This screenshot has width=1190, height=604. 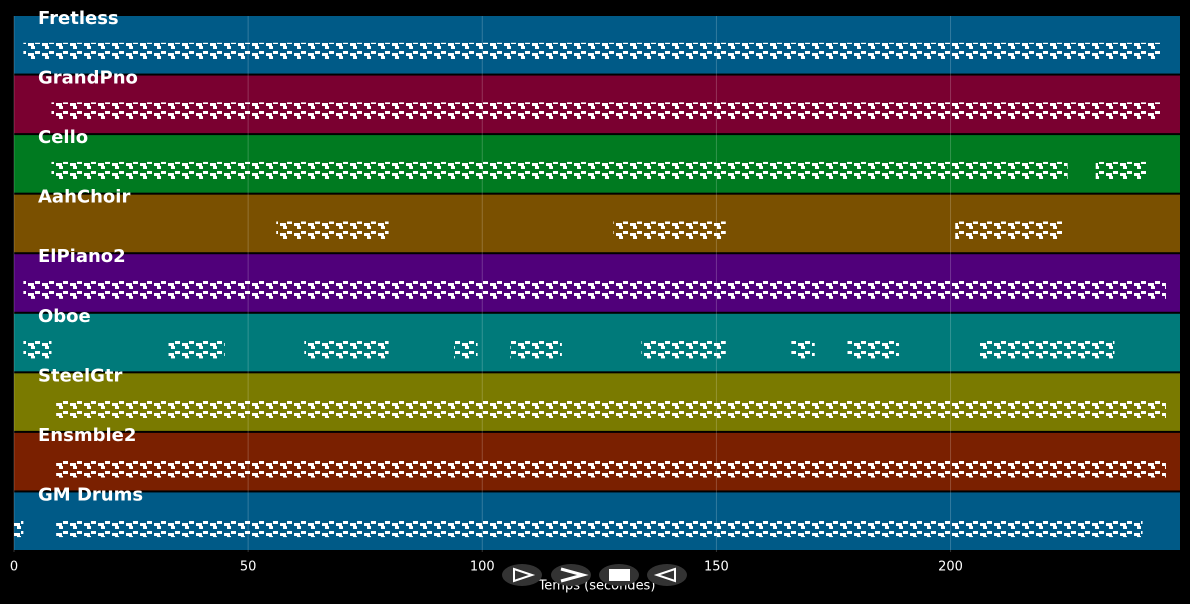 What do you see at coordinates (64, 316) in the screenshot?
I see `track-name: Oboe` at bounding box center [64, 316].